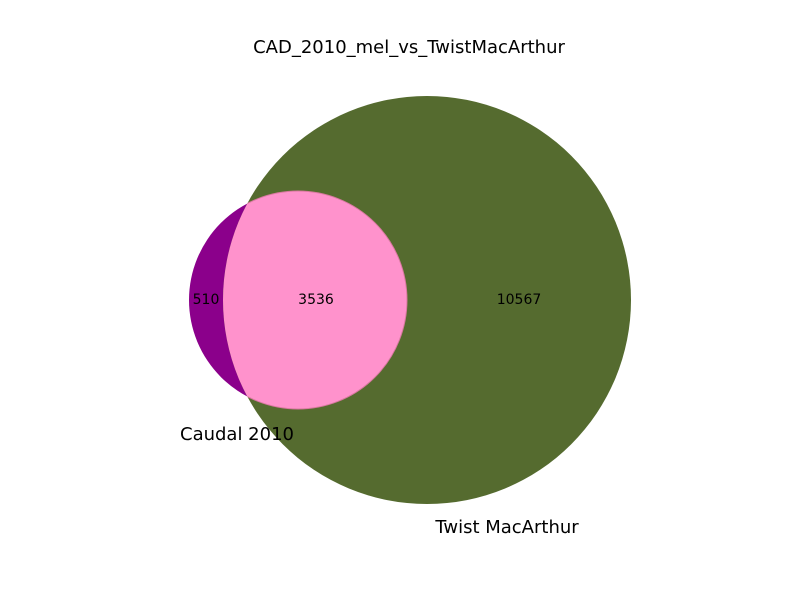 The height and width of the screenshot is (600, 800). Describe the element at coordinates (409, 47) in the screenshot. I see `chart-title: CAD_2010_mel_vs_TwistMacArthur` at that location.